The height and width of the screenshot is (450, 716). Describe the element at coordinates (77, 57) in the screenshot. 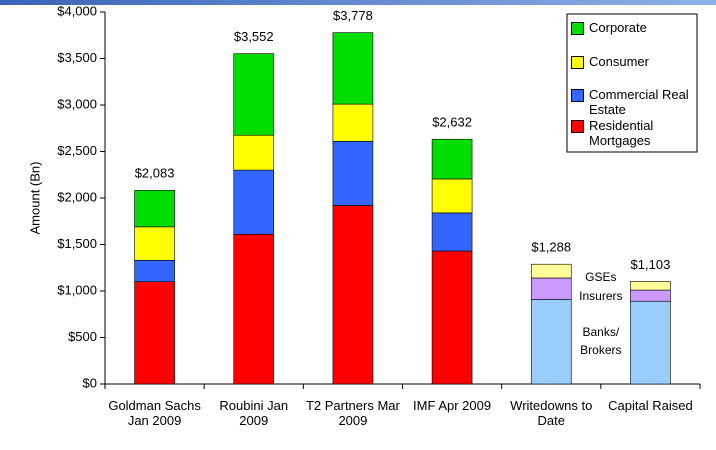

I see `y-tick-label: $3,500` at that location.